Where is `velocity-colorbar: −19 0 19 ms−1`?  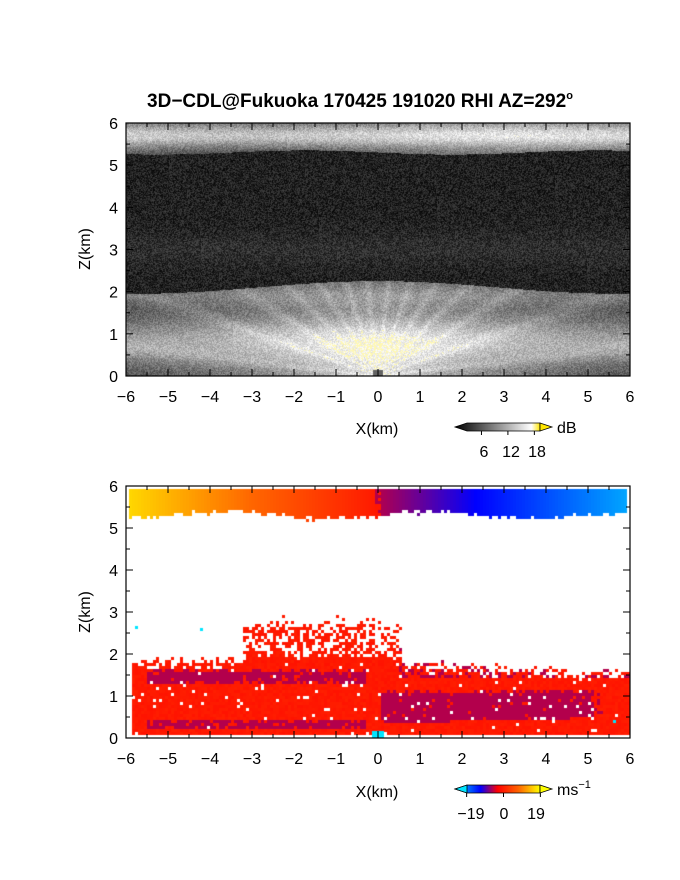 velocity-colorbar: −19 0 19 ms−1 is located at coordinates (522, 801).